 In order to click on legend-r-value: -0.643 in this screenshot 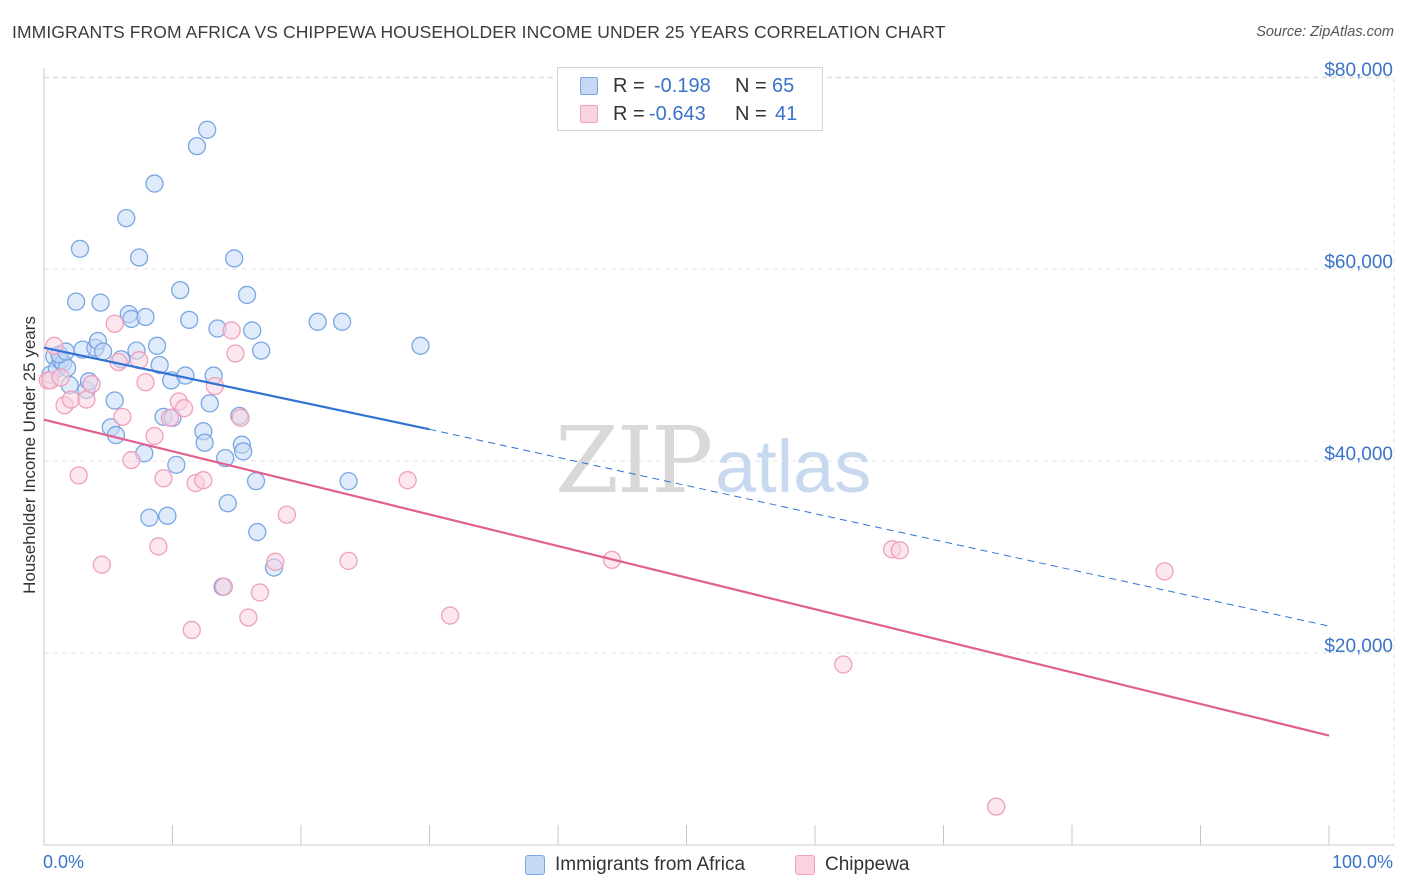, I will do `click(677, 114)`.